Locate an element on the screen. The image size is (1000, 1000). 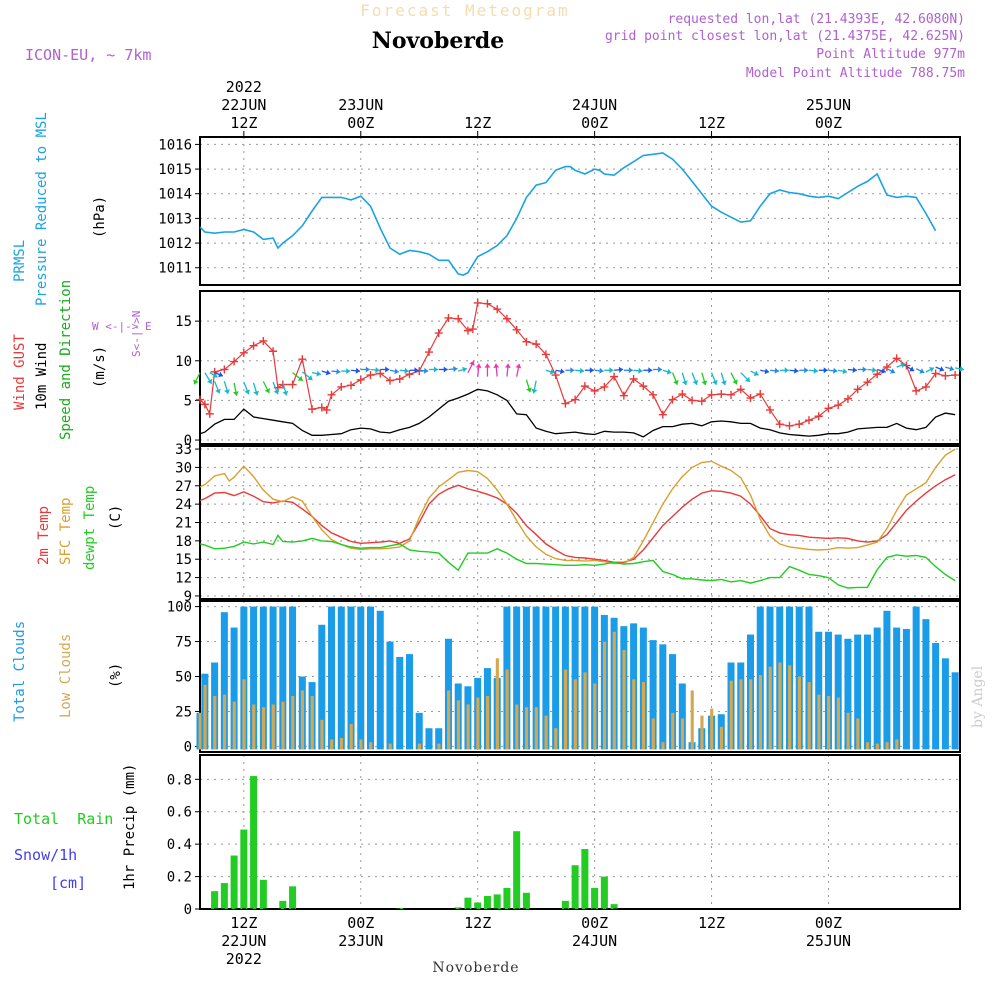
model-label: ICON-EU, ~ 7km is located at coordinates (88, 55).